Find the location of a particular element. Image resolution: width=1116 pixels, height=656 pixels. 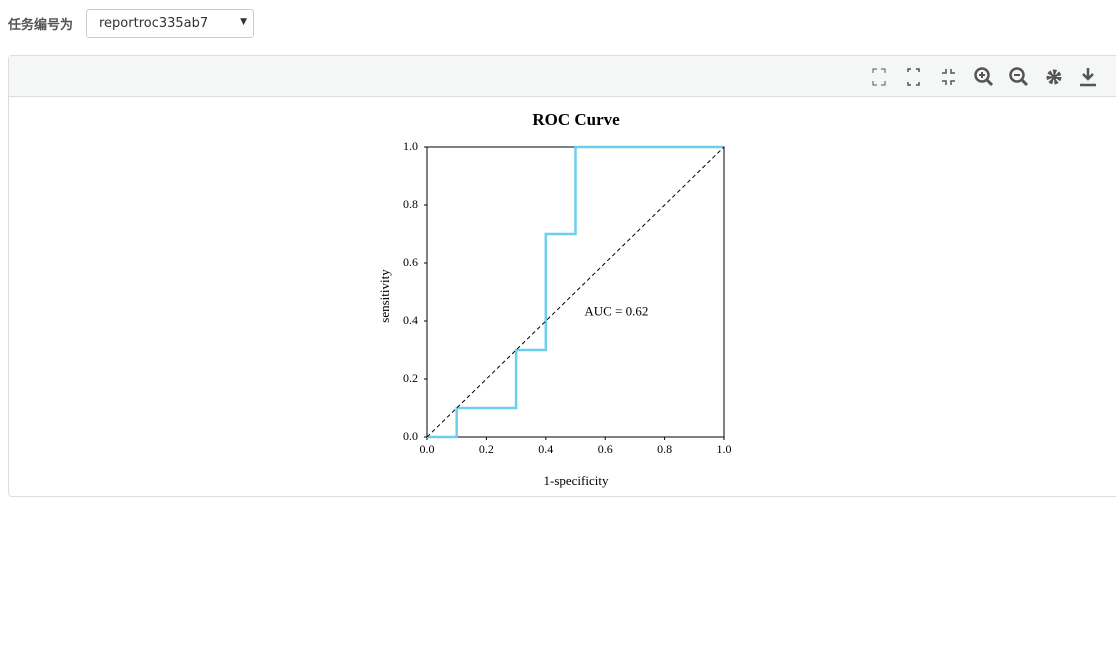

x-tick-label: 1.0 is located at coordinates (724, 449).